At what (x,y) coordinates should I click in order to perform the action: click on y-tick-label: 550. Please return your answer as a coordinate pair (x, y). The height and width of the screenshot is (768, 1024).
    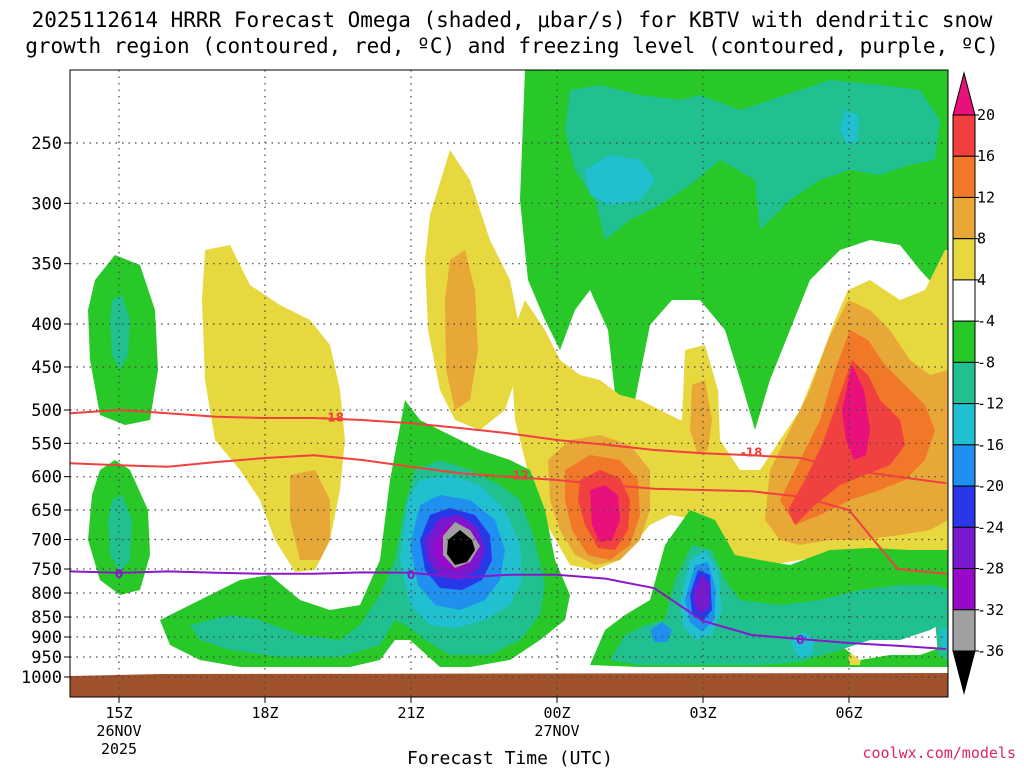
    Looking at the image, I should click on (46, 444).